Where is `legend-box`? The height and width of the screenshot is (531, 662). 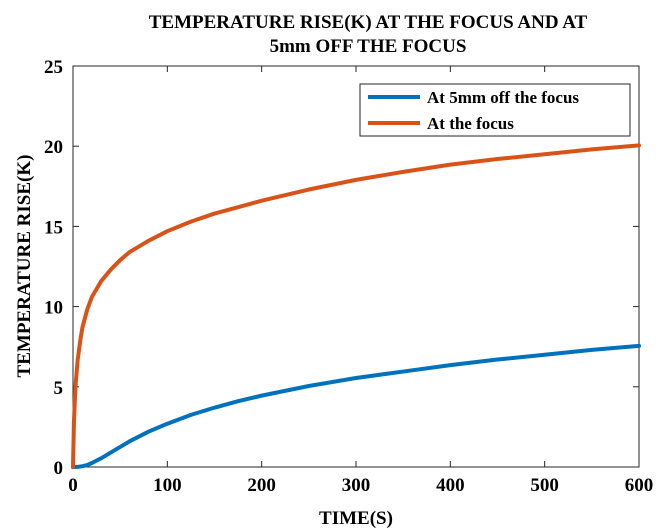 legend-box is located at coordinates (495, 110).